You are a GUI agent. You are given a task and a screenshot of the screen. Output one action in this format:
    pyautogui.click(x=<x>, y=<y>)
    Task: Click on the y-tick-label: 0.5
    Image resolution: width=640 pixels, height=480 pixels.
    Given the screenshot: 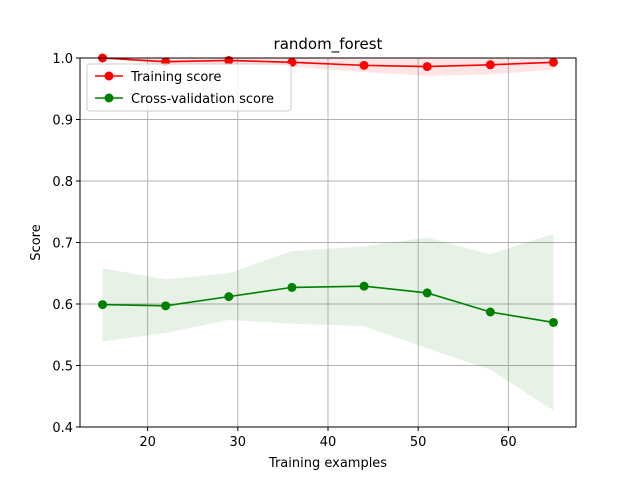 What is the action you would take?
    pyautogui.click(x=62, y=367)
    